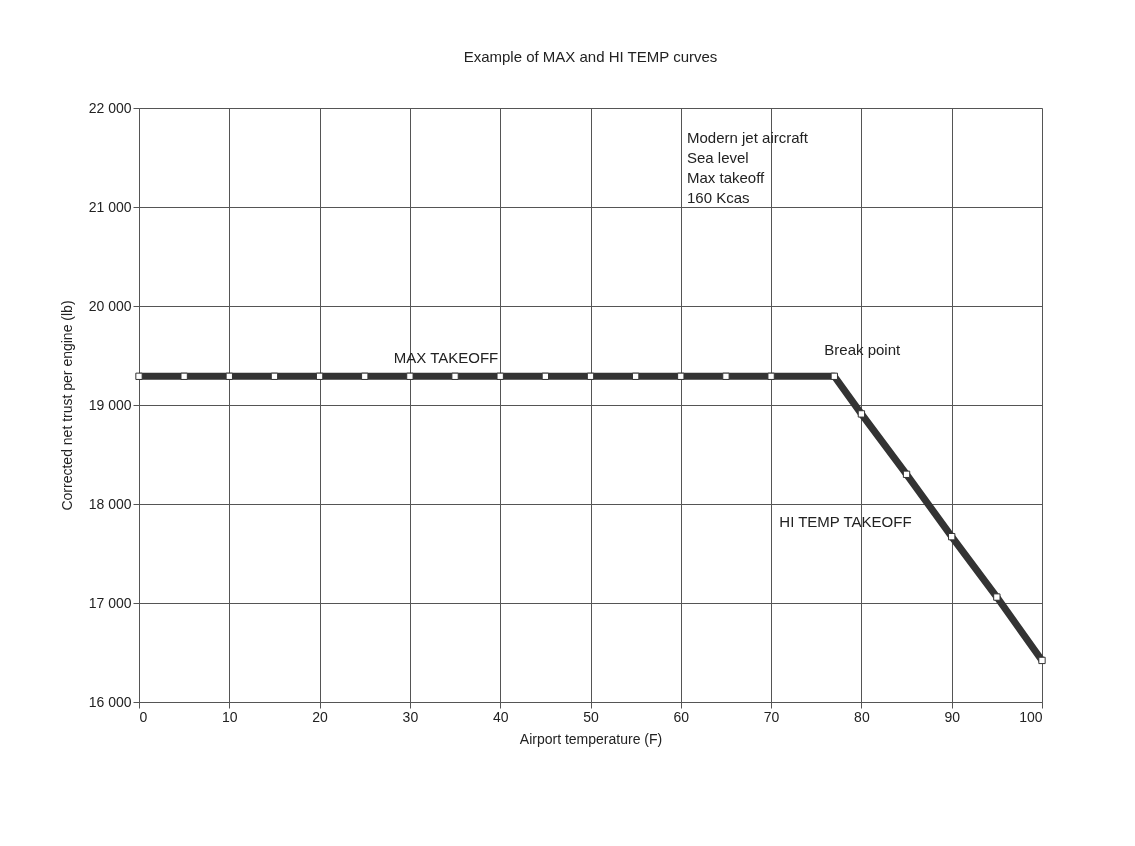 This screenshot has height=846, width=1135. Describe the element at coordinates (110, 107) in the screenshot. I see `y-tick-label: 22 000` at that location.